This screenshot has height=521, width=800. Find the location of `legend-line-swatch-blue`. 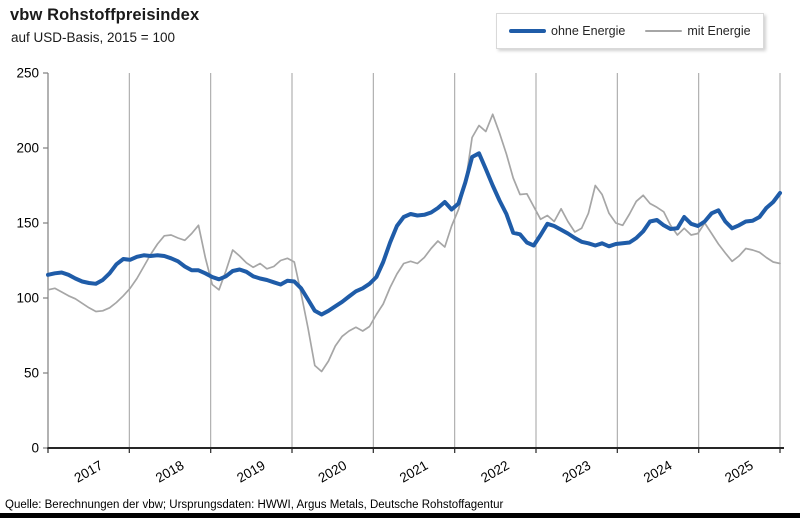

legend-line-swatch-blue is located at coordinates (527, 31).